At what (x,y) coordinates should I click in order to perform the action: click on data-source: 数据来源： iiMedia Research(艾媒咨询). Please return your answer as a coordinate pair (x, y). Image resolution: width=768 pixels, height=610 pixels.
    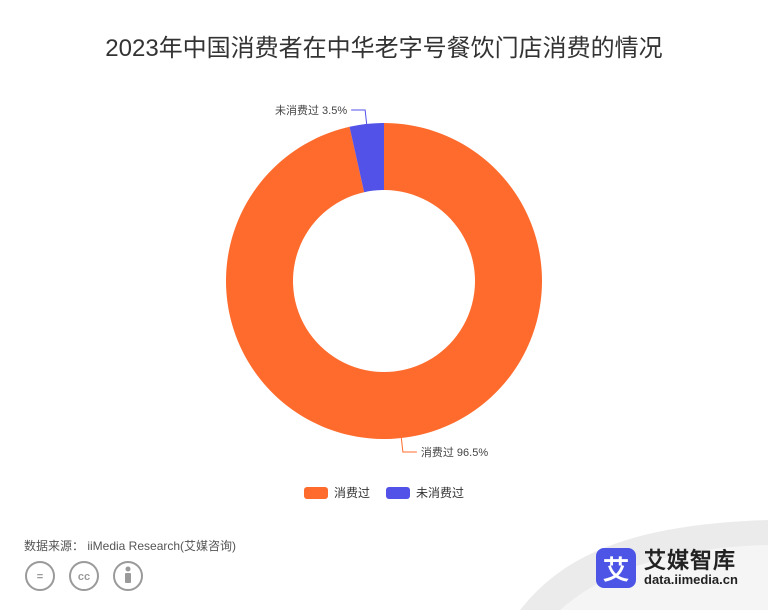
    Looking at the image, I should click on (130, 546).